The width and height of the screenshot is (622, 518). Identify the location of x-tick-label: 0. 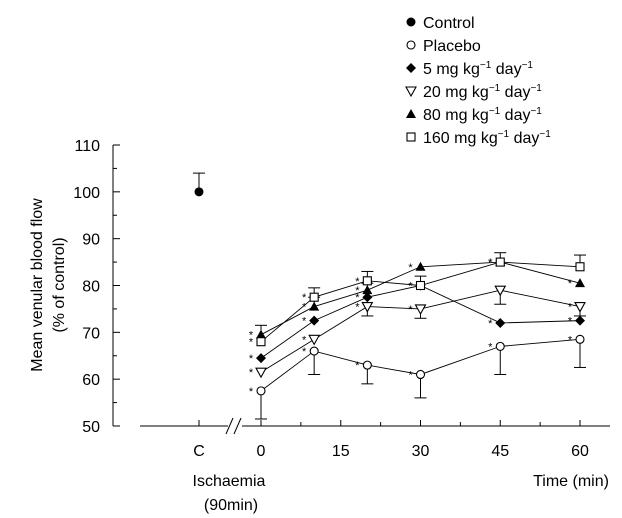
(261, 451).